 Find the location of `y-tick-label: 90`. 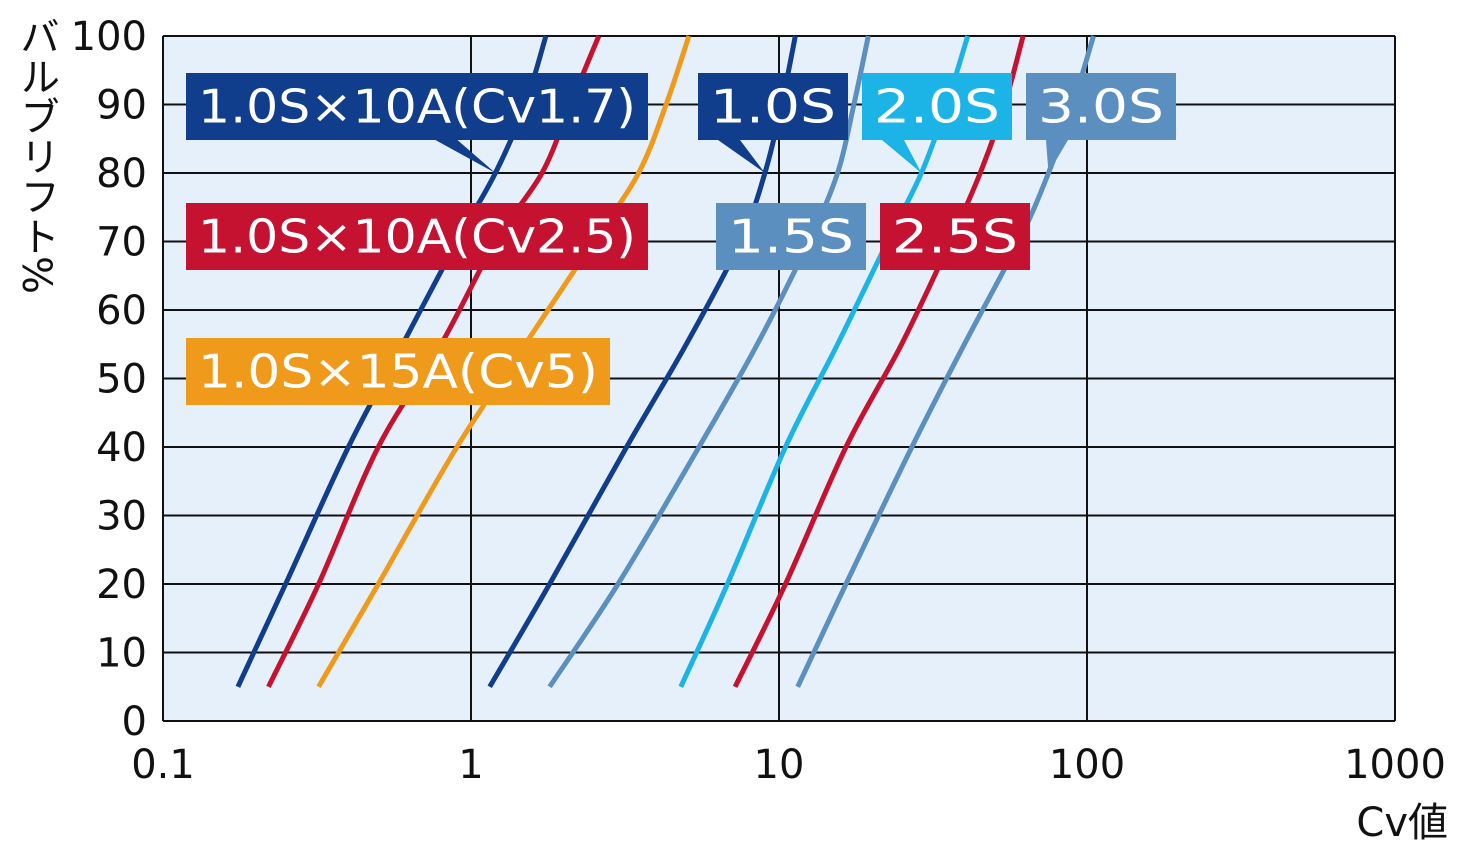

y-tick-label: 90 is located at coordinates (121, 106).